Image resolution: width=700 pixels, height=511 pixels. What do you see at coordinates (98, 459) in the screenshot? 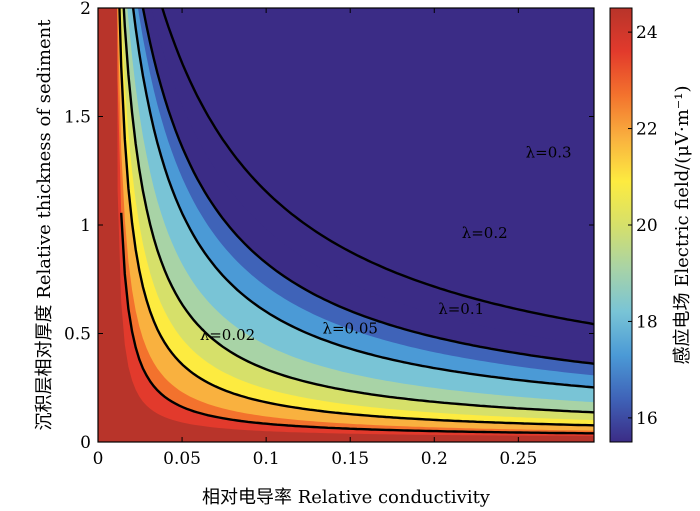
I see `x-tick-label: 0` at bounding box center [98, 459].